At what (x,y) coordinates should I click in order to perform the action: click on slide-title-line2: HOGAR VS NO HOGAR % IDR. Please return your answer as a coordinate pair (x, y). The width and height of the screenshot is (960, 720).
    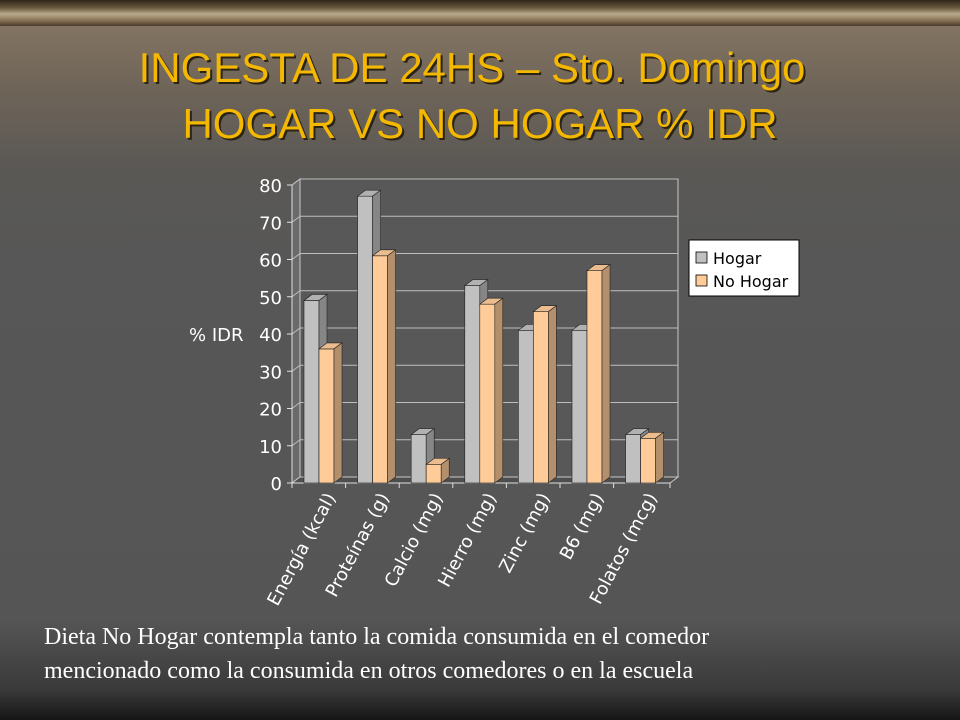
    Looking at the image, I should click on (480, 123).